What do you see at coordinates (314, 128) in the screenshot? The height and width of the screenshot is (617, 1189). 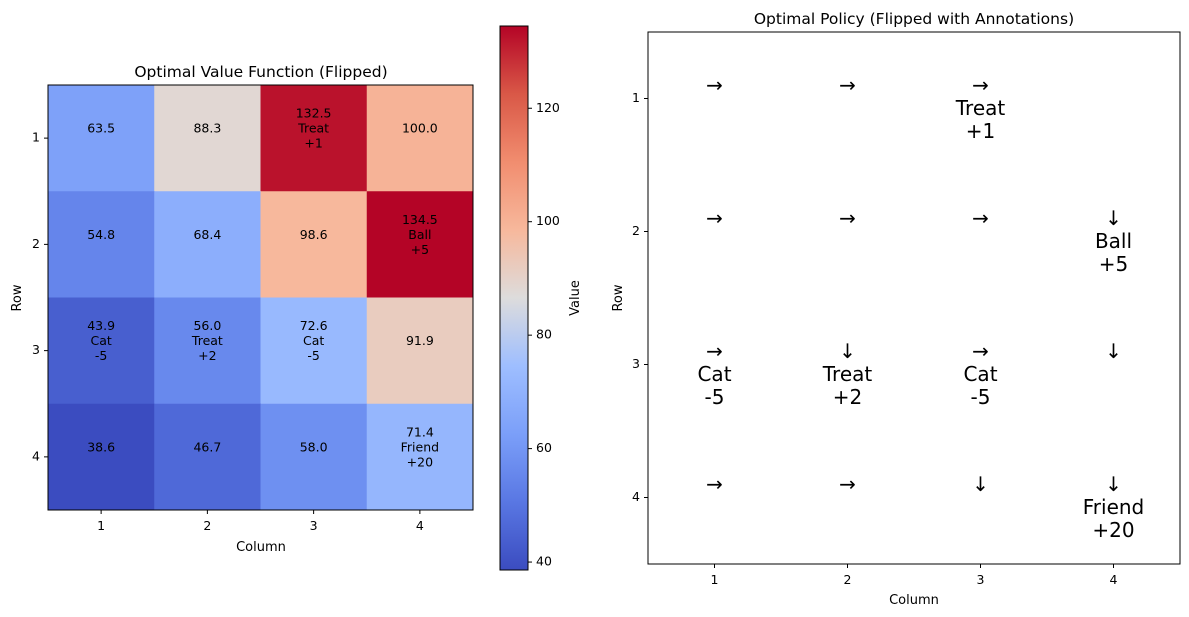 I see `heatmap-cell-label: 132.5 Treat +1` at bounding box center [314, 128].